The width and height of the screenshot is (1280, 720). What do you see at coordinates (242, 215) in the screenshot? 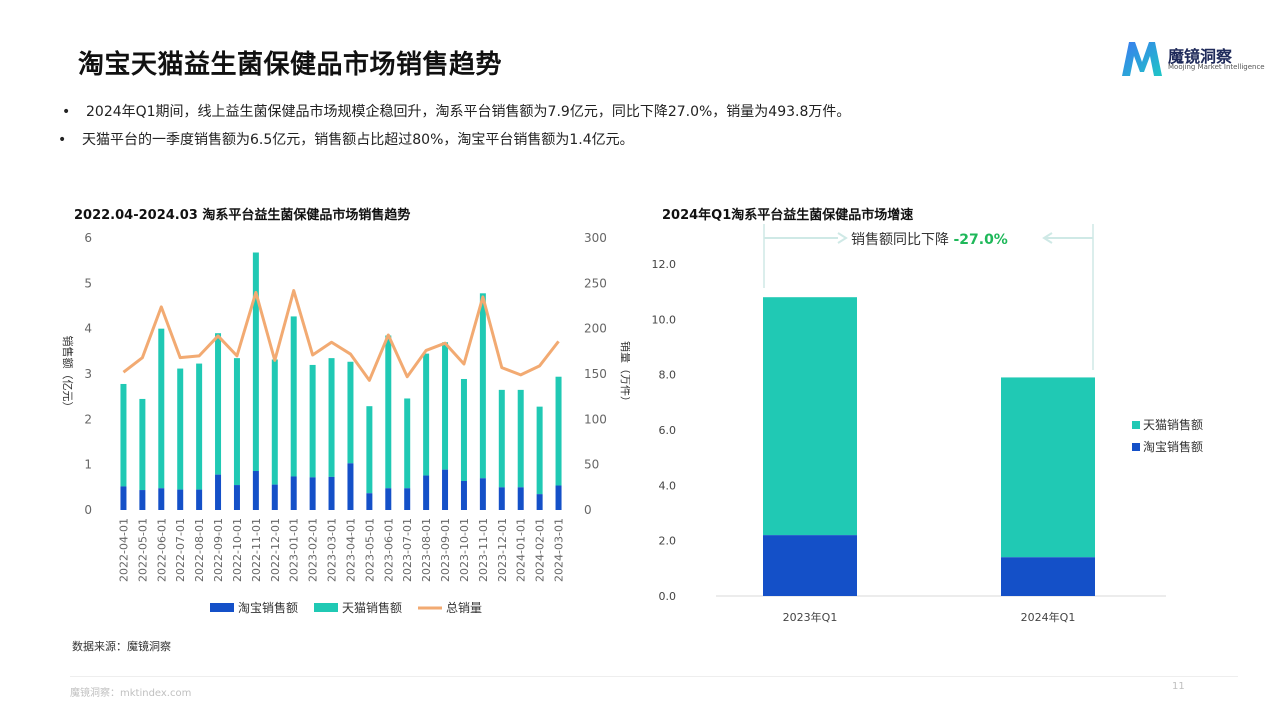
I see `chart1-title: 2022.04-2024.03 淘系平台益生菌保健品市场销售趋势` at bounding box center [242, 215].